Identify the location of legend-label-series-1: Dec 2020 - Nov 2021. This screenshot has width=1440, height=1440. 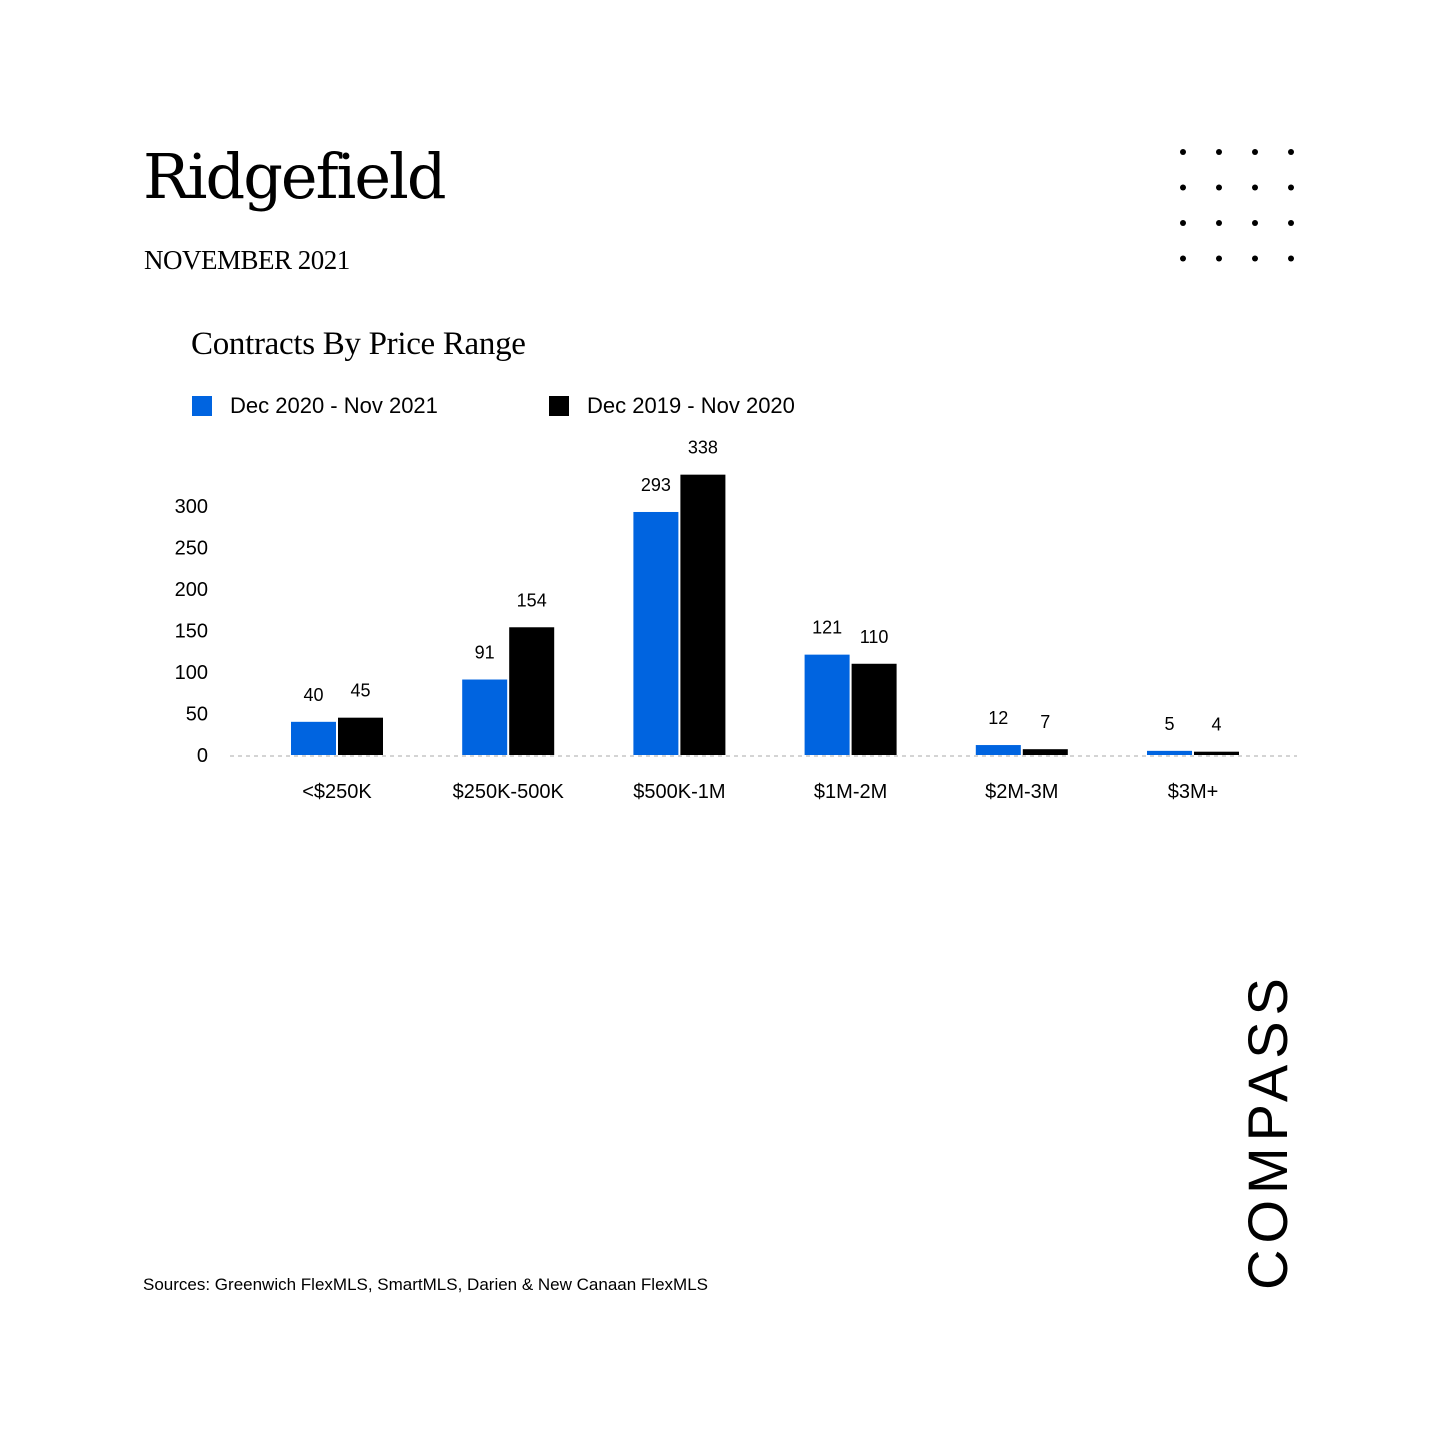
(334, 405).